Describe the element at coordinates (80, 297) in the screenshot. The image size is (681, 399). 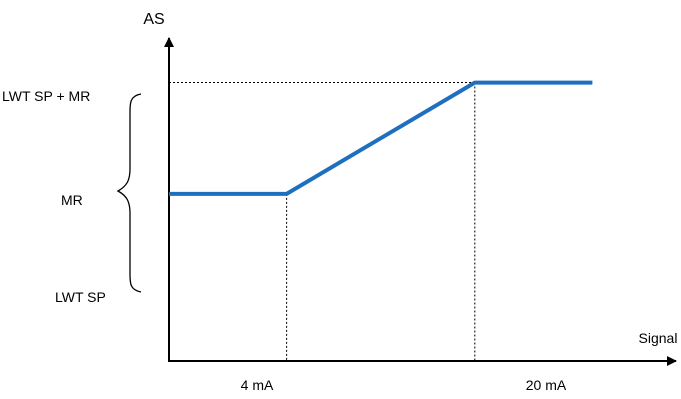
I see `y-tick-label-bottom: LWT SP` at that location.